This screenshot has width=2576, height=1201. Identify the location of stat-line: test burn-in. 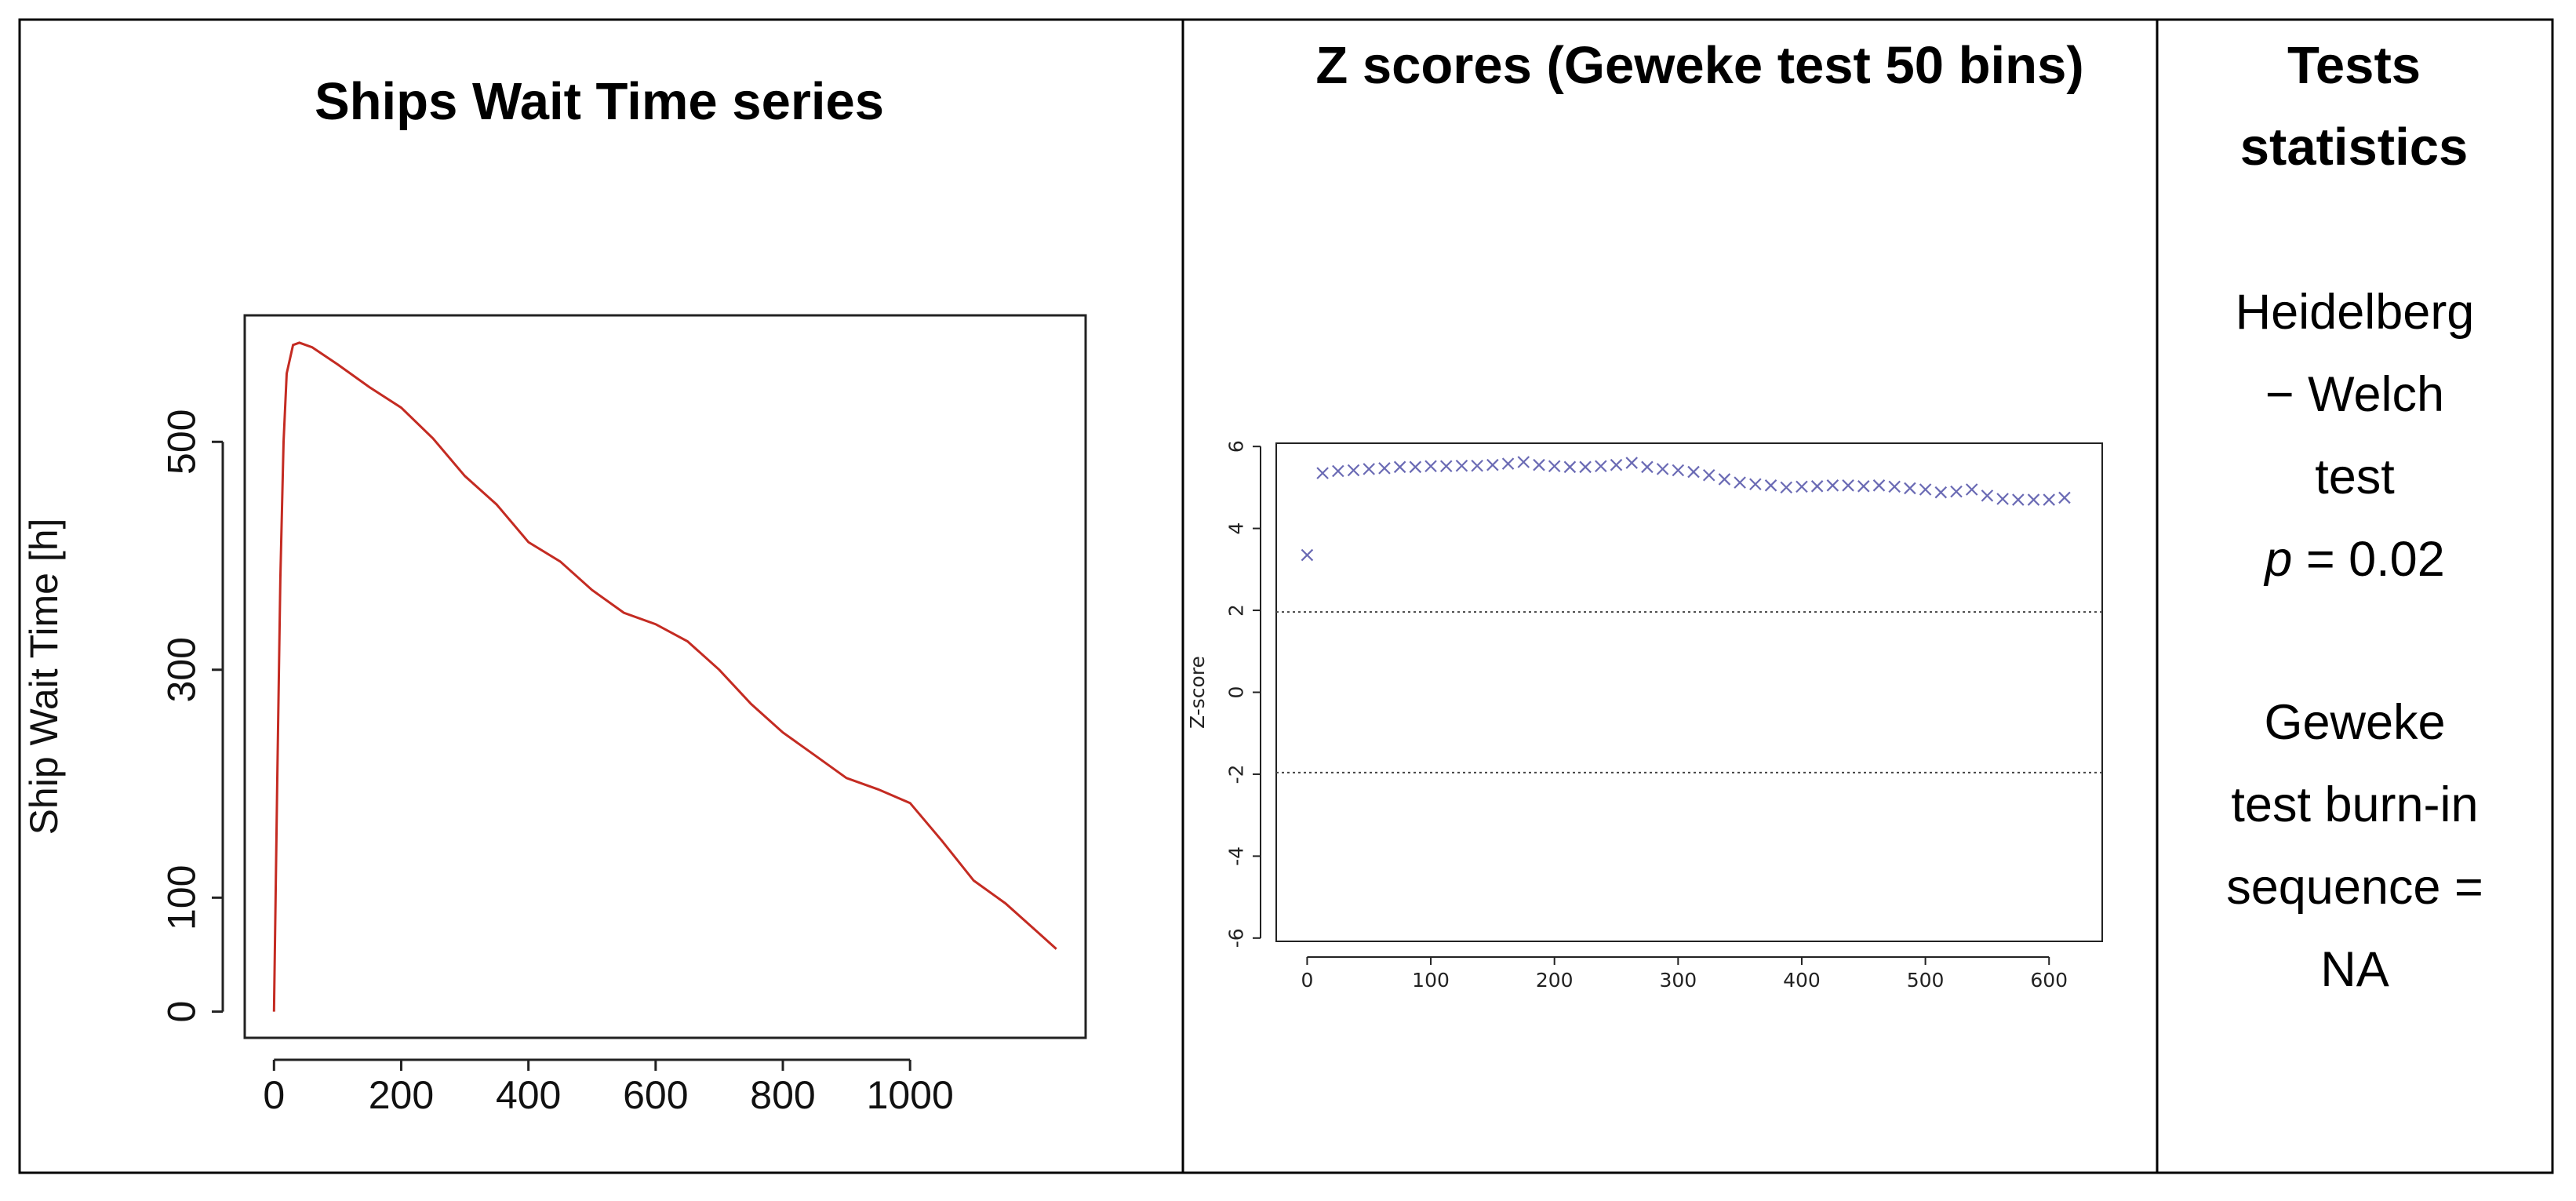
(2355, 805).